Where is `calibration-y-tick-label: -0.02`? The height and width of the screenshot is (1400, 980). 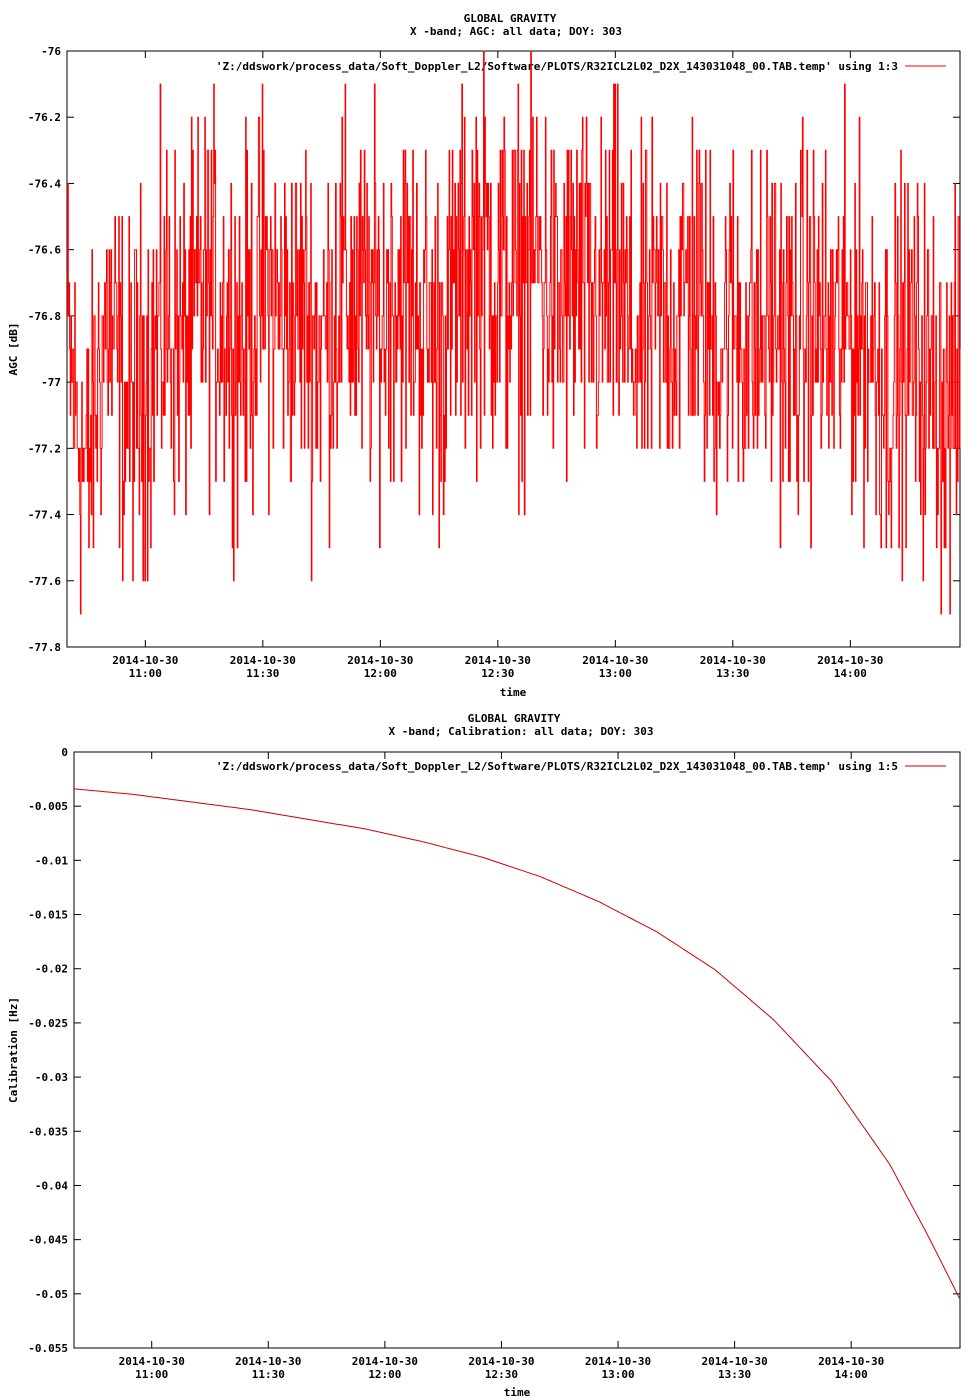
calibration-y-tick-label: -0.02 is located at coordinates (51, 969).